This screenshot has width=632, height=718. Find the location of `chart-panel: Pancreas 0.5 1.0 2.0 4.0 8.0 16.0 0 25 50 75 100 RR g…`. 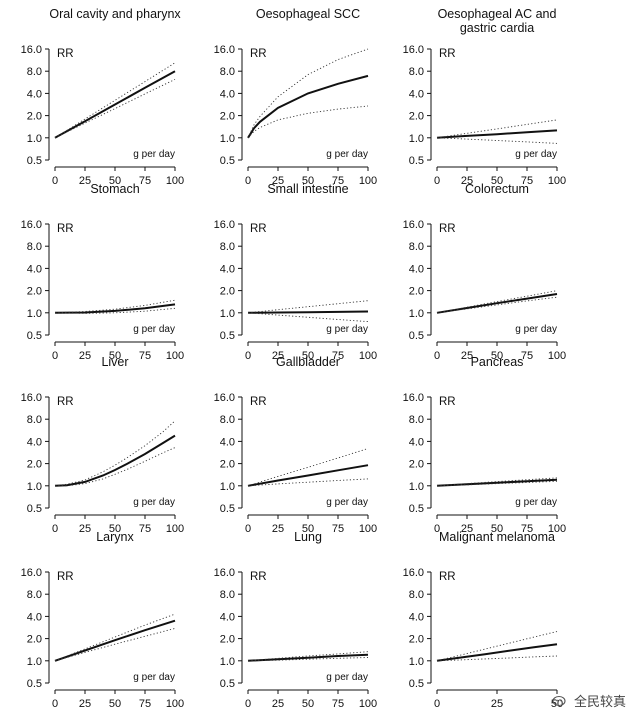

chart-panel: Pancreas 0.5 1.0 2.0 4.0 8.0 16.0 0 25 50 75 100 RR g… is located at coordinates (485, 445).